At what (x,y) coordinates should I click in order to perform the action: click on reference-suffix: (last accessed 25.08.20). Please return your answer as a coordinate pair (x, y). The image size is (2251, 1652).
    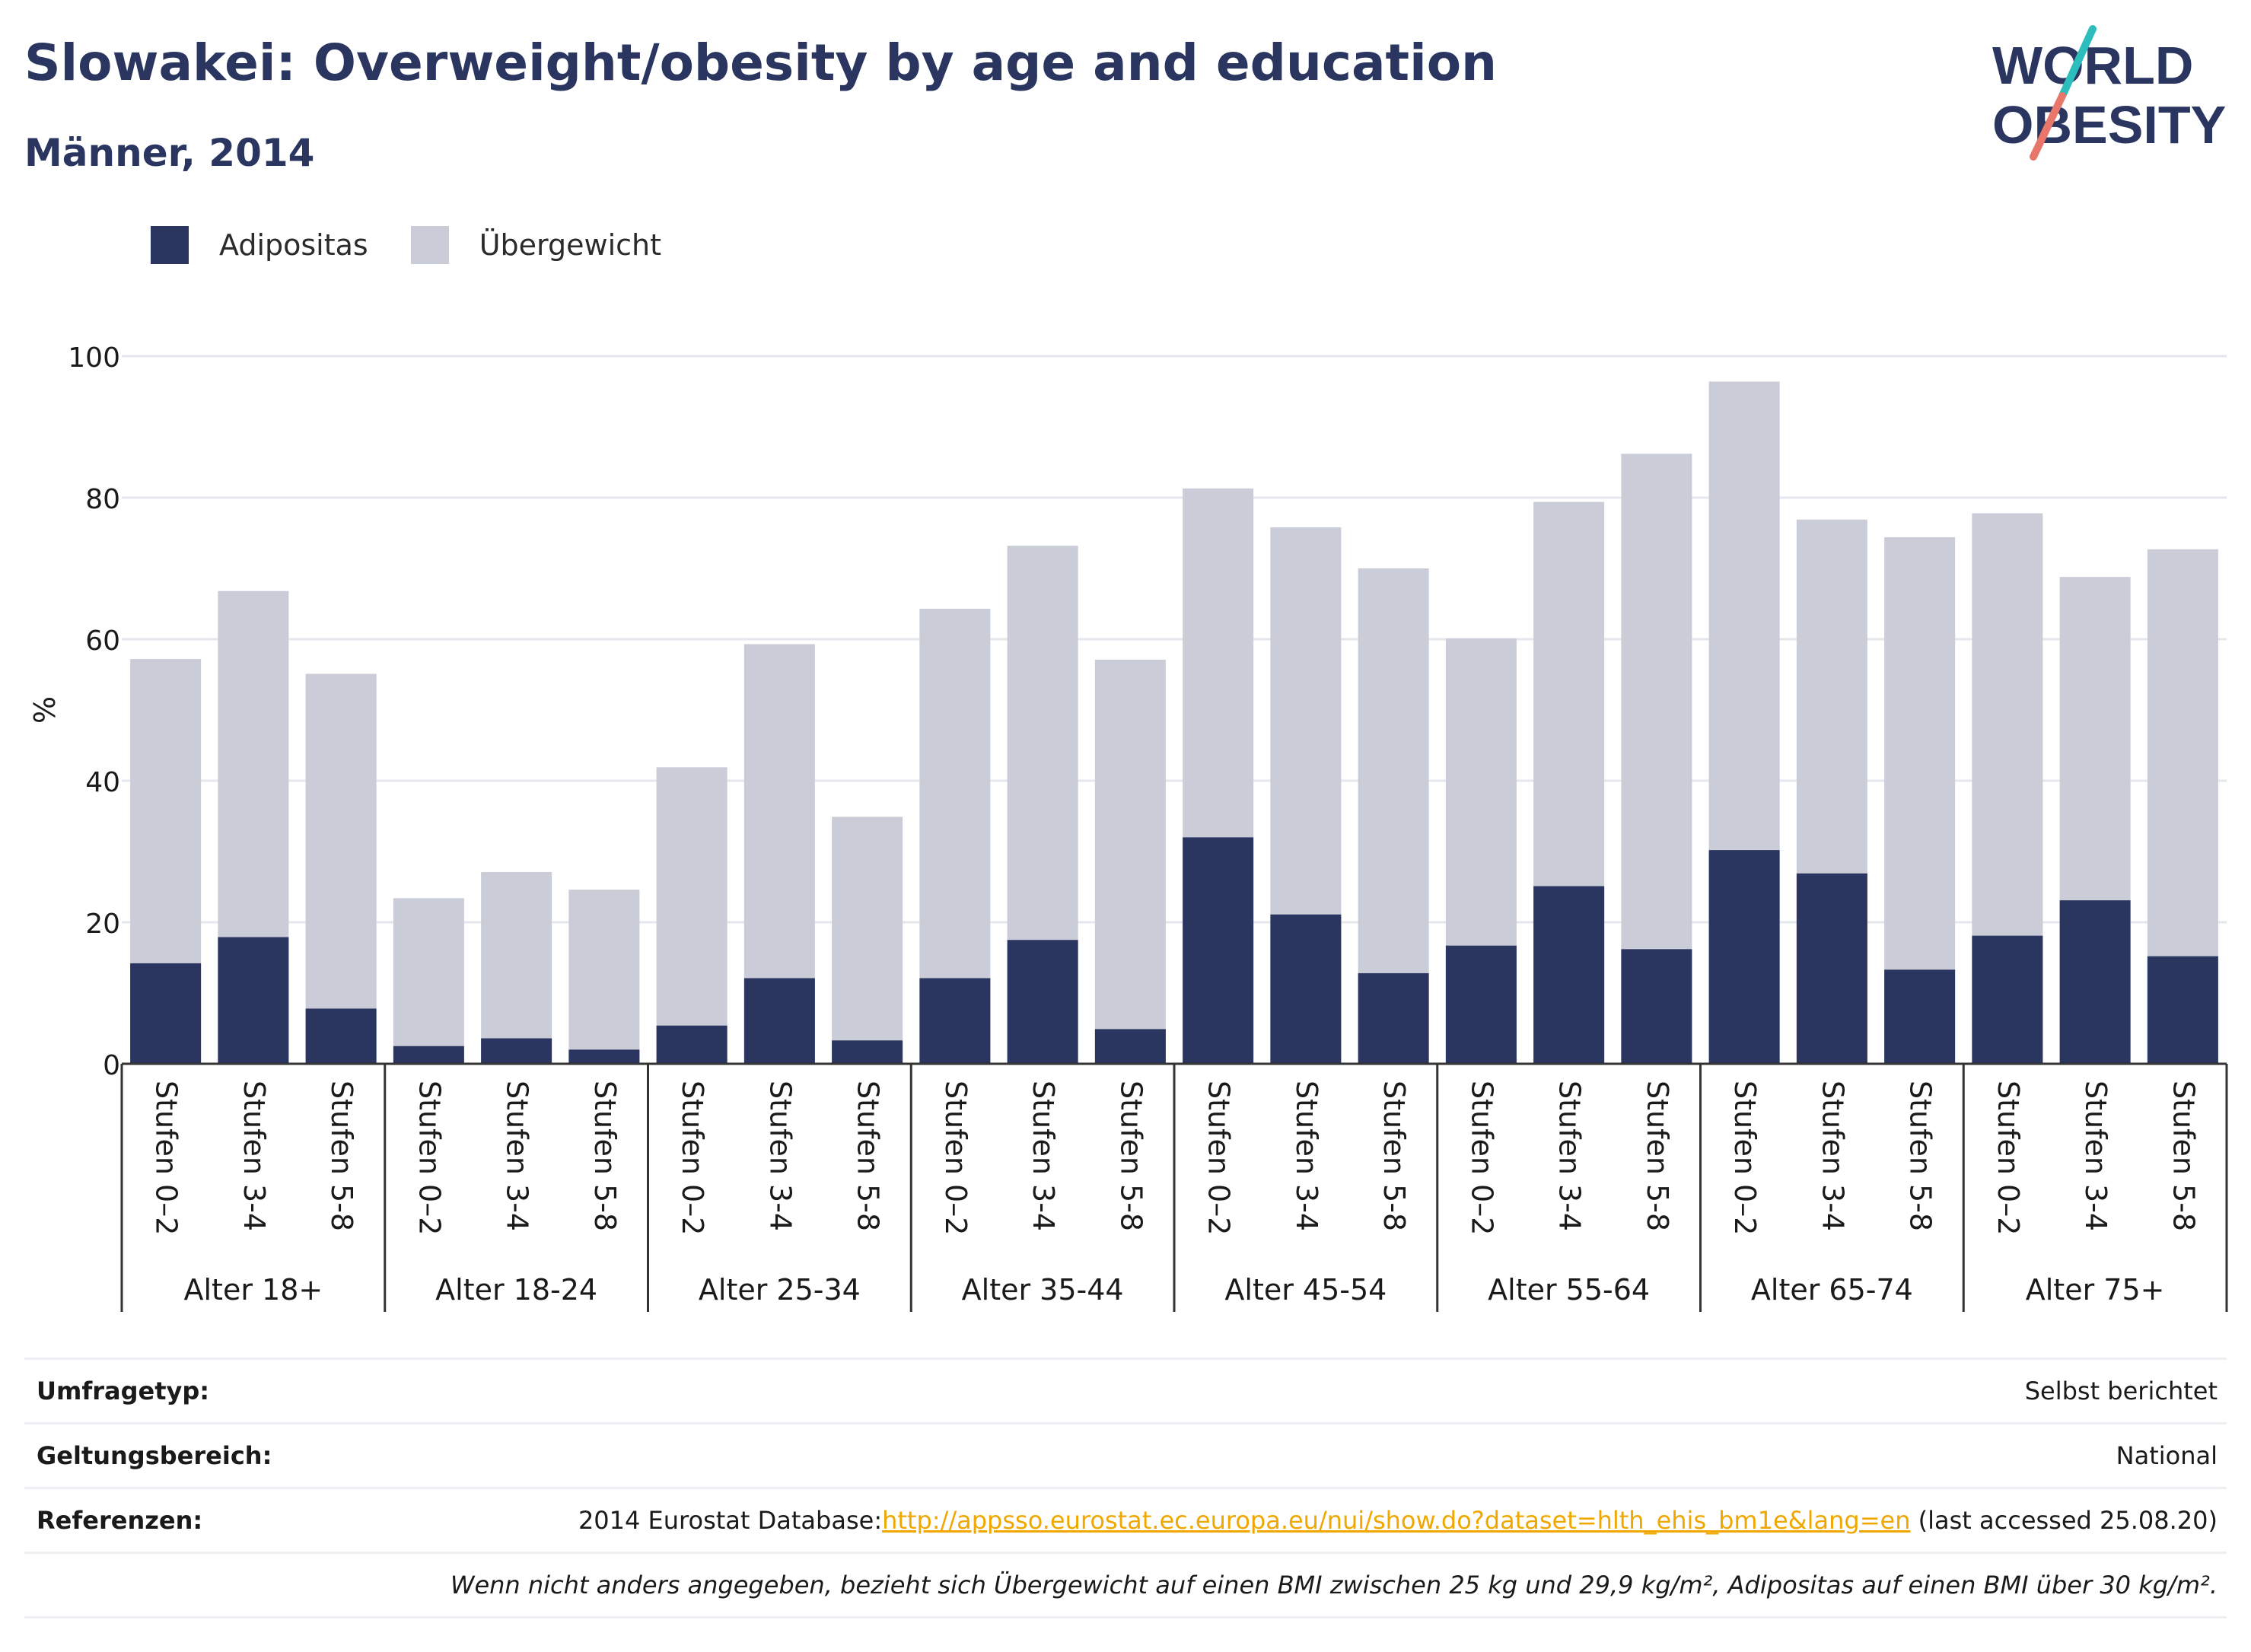
    Looking at the image, I should click on (2064, 1520).